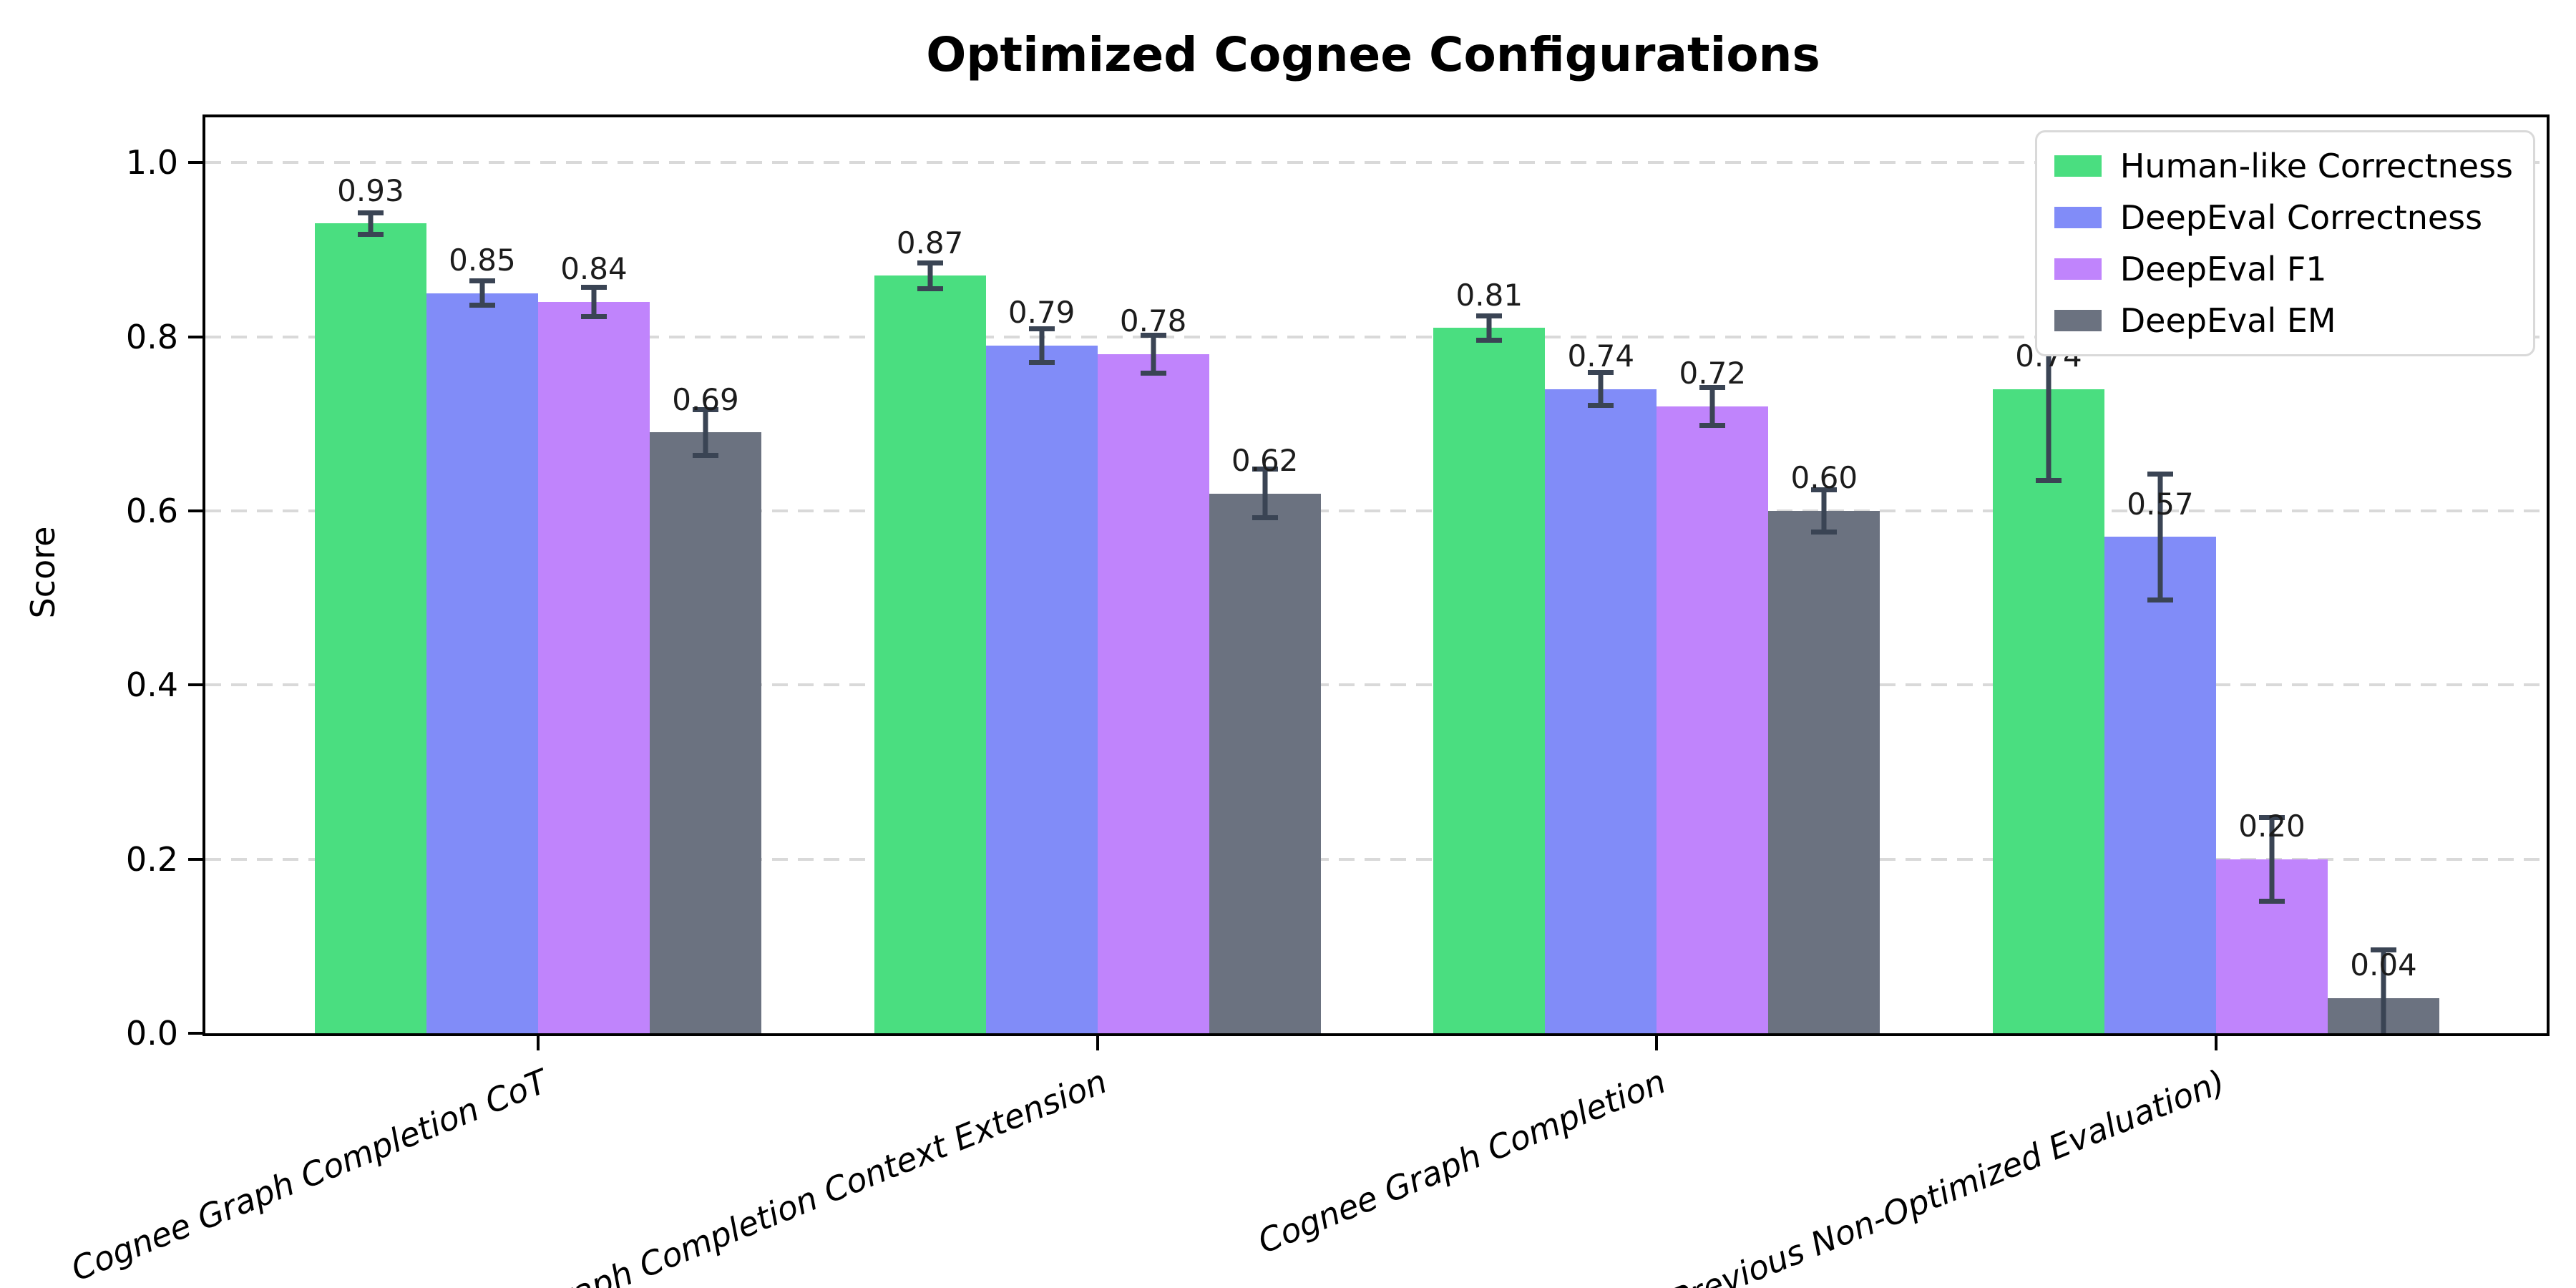  I want to click on bar-value-label: 0.85, so click(482, 260).